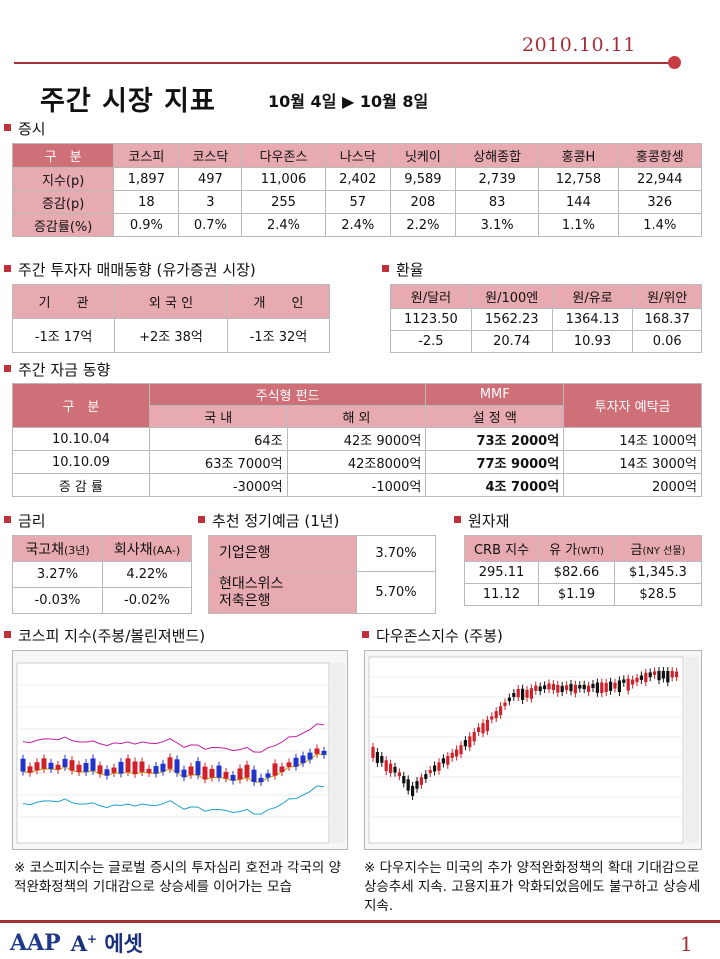 Image resolution: width=720 pixels, height=959 pixels. What do you see at coordinates (173, 753) in the screenshot?
I see `kospi-plot-area` at bounding box center [173, 753].